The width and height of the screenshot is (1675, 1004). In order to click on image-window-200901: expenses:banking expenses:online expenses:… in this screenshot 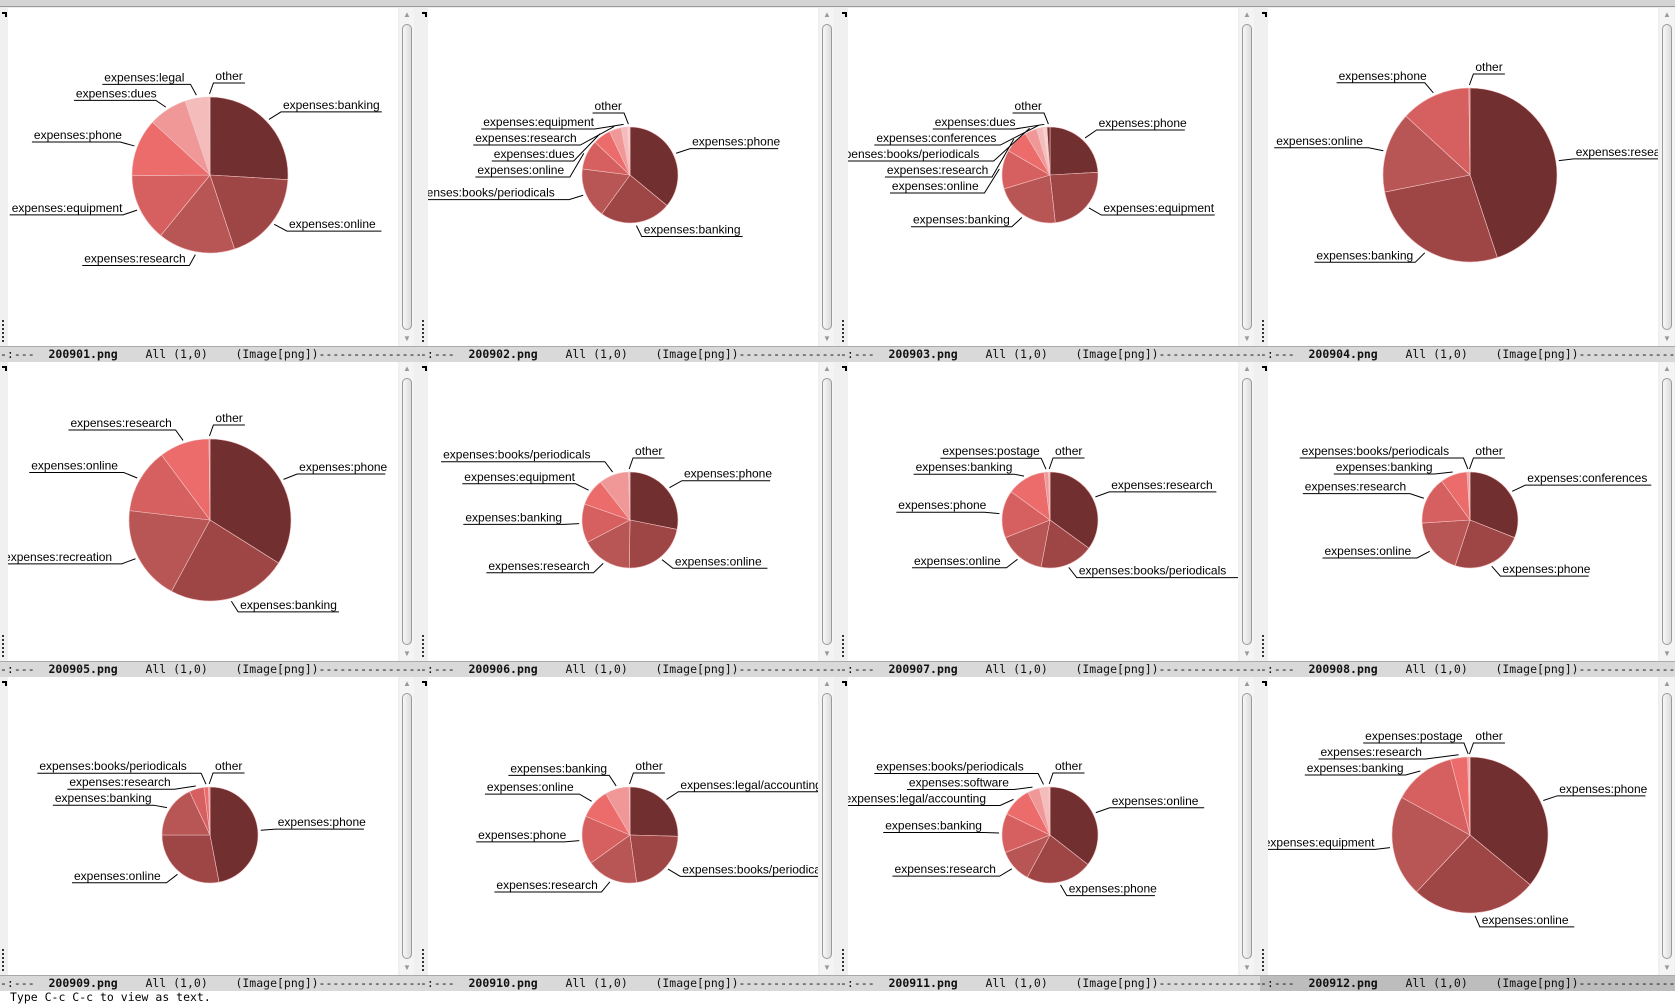, I will do `click(210, 185)`.